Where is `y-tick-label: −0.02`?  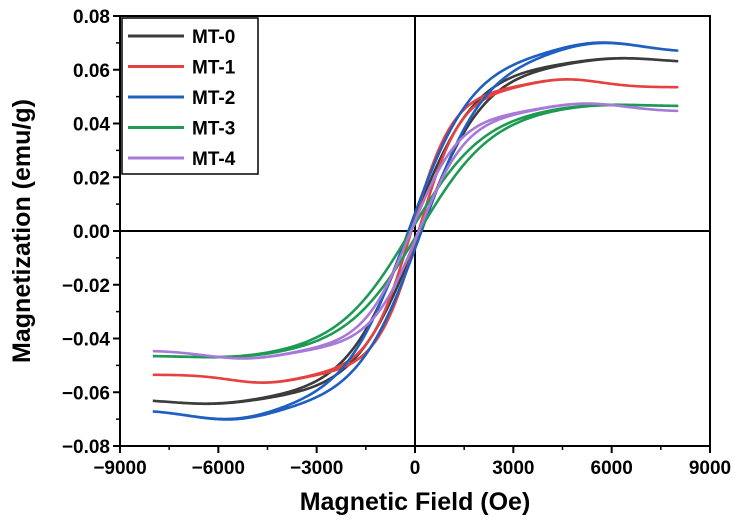 y-tick-label: −0.02 is located at coordinates (86, 286).